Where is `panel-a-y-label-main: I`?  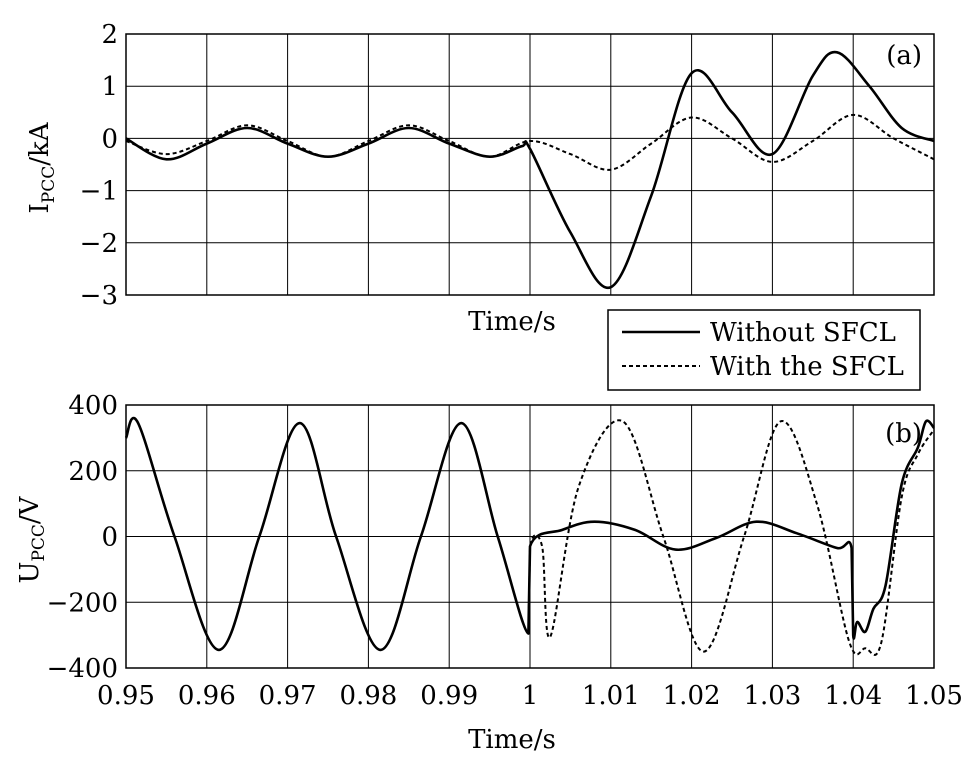
panel-a-y-label-main: I is located at coordinates (40, 208).